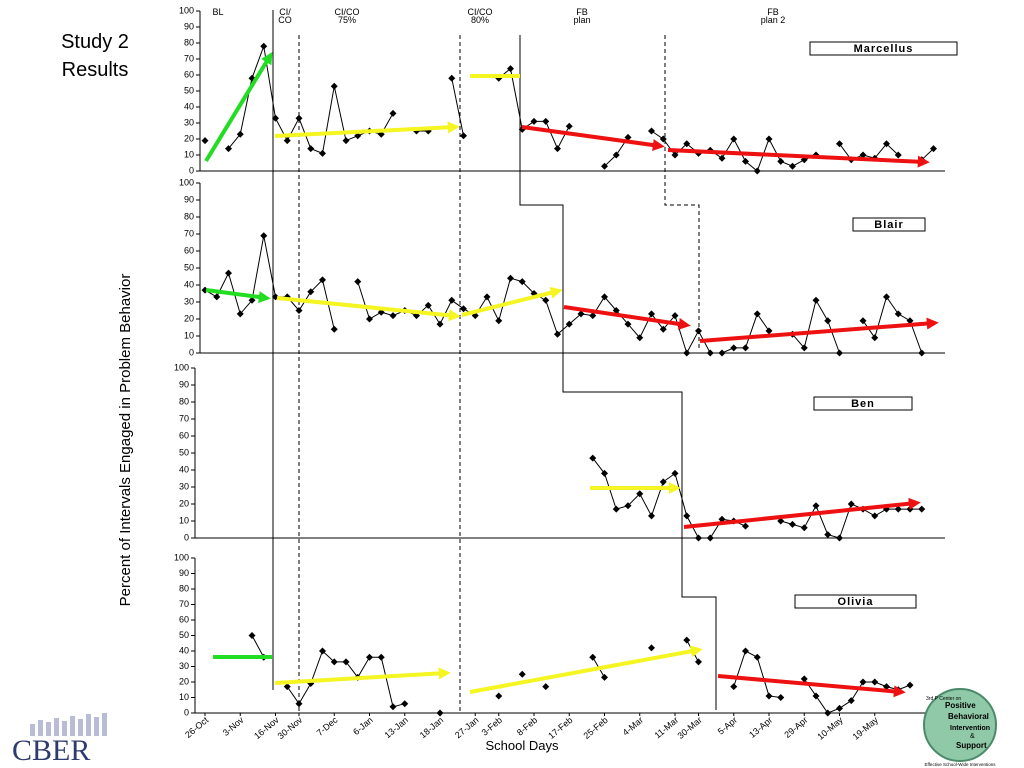 This screenshot has width=1024, height=768. Describe the element at coordinates (863, 404) in the screenshot. I see `name-label: Ben` at that location.